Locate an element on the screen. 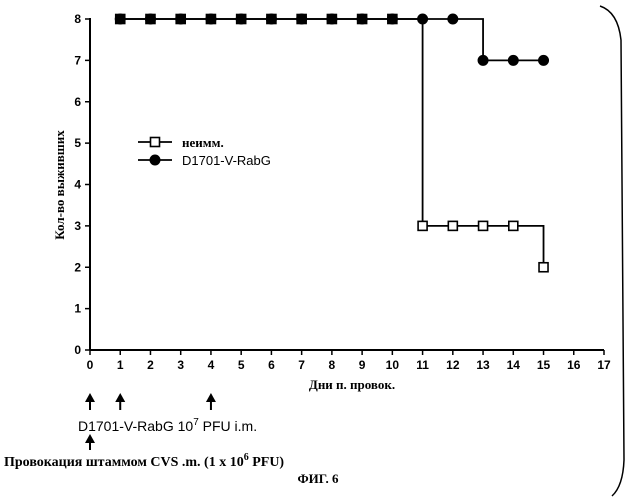 The width and height of the screenshot is (636, 500). y-tick-label: 1 is located at coordinates (77, 309).